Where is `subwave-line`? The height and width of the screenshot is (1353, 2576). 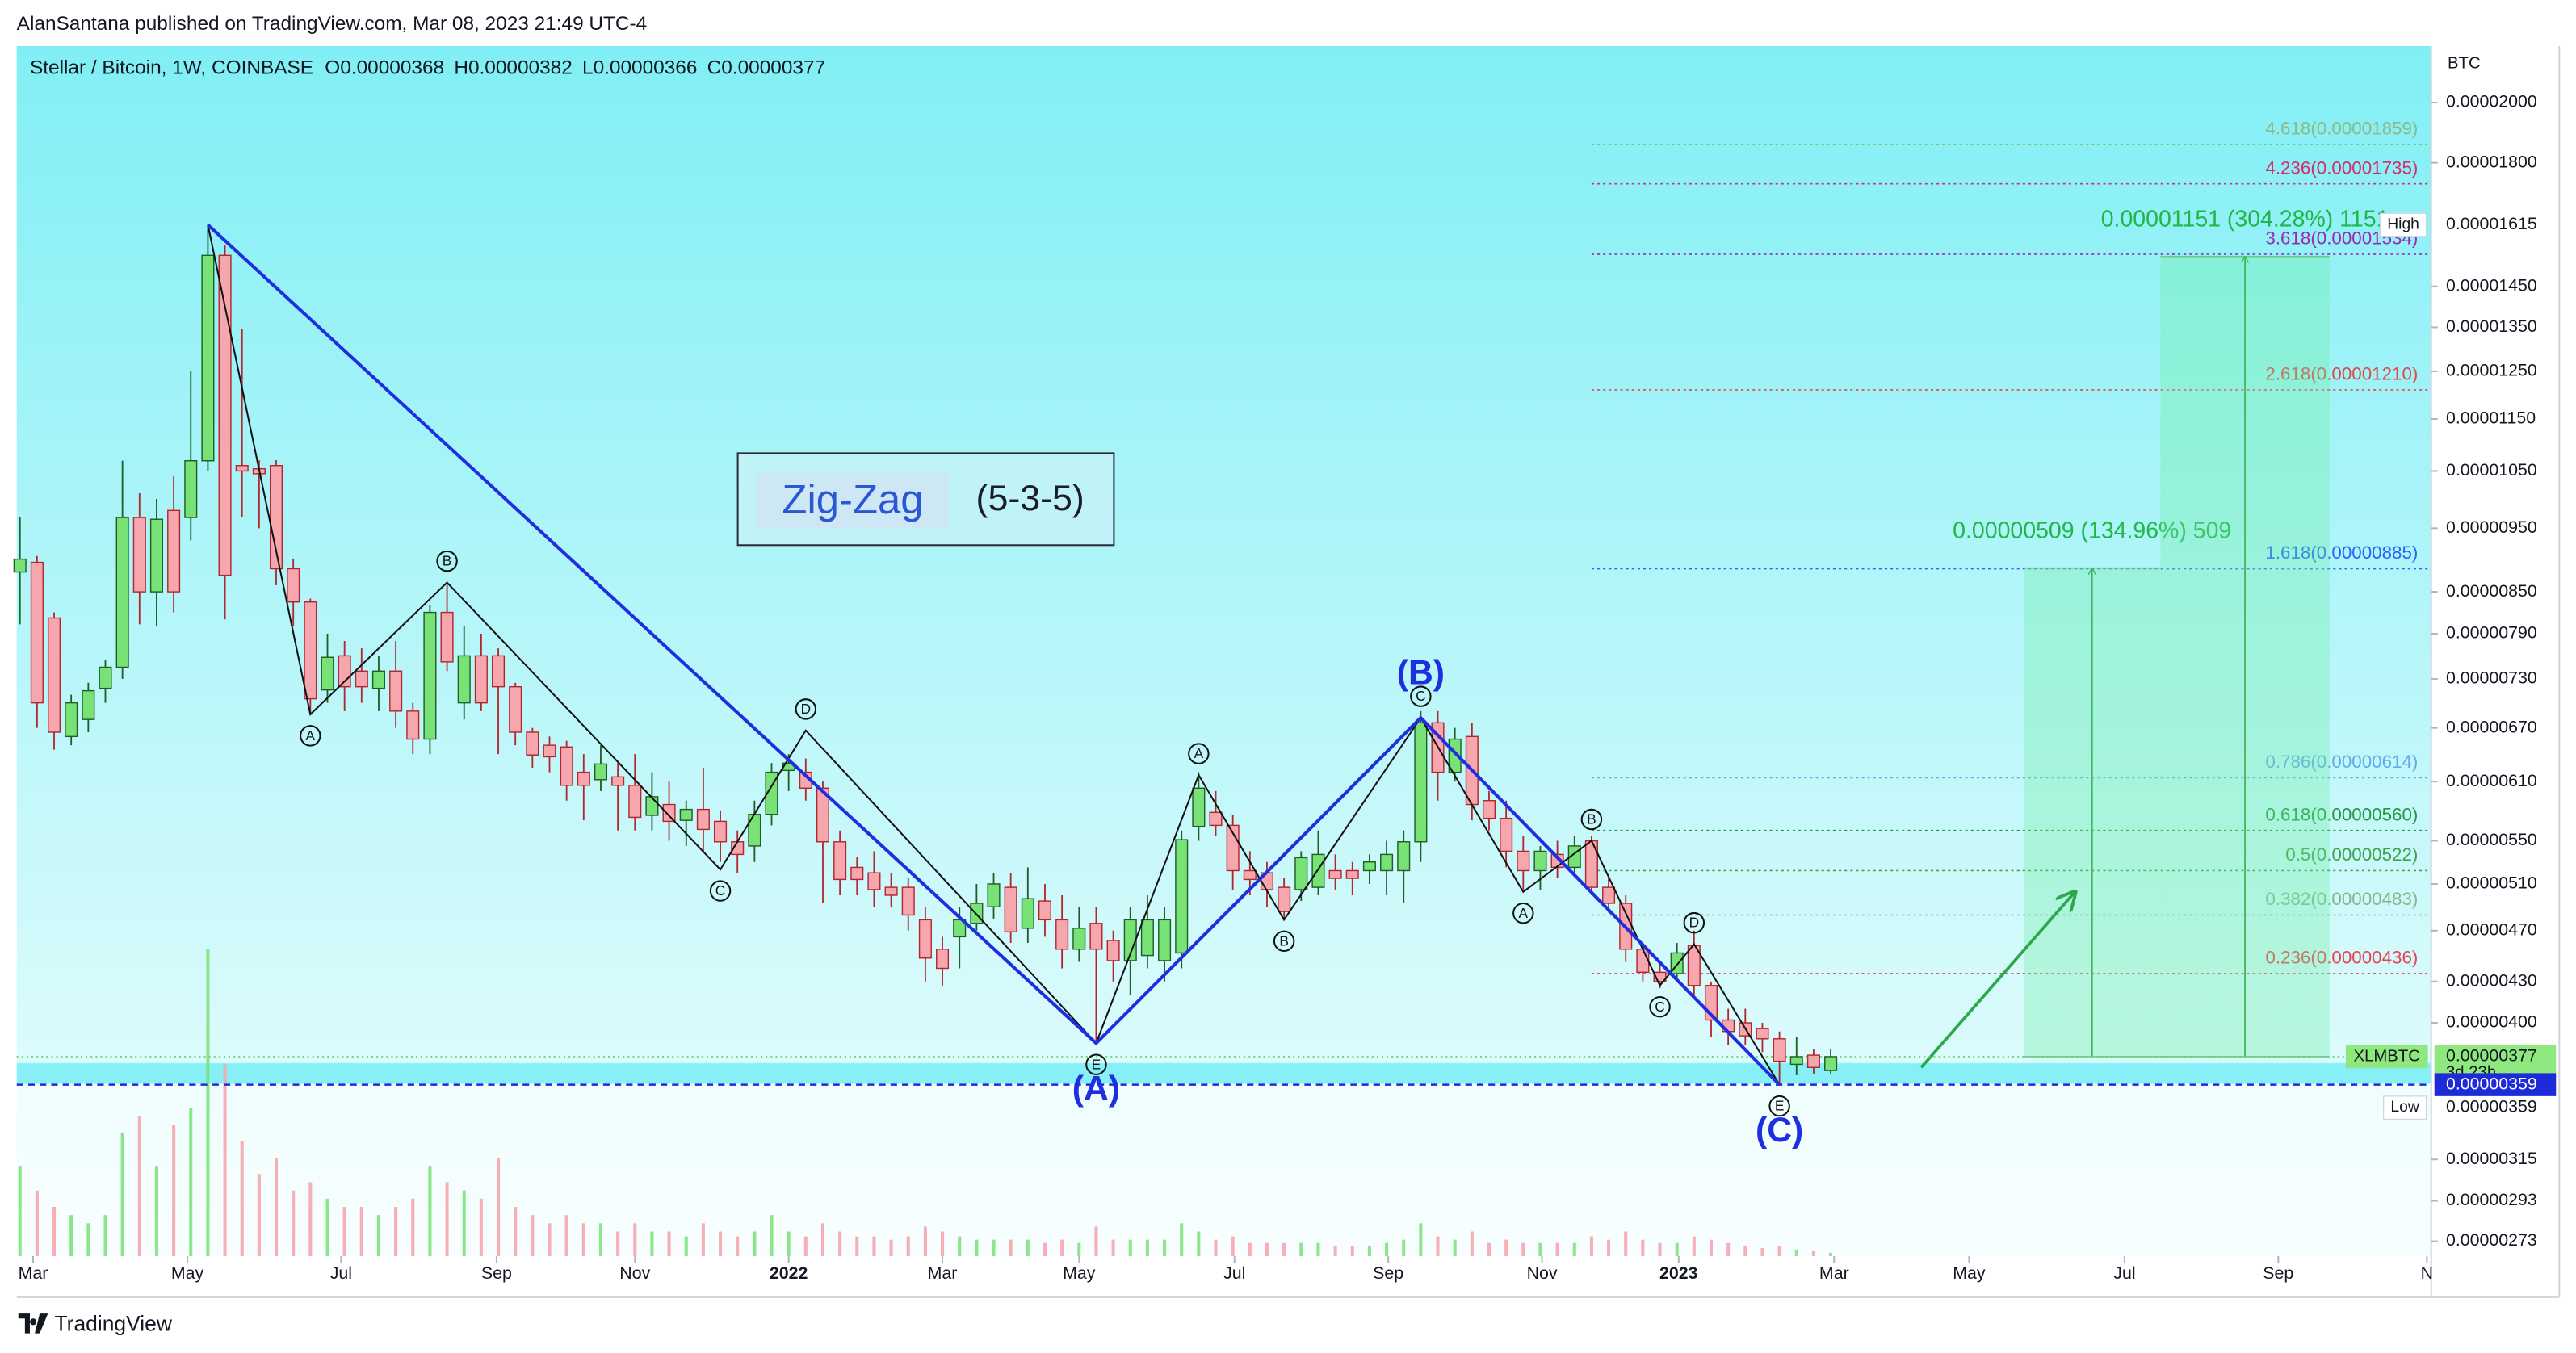 subwave-line is located at coordinates (1258, 880).